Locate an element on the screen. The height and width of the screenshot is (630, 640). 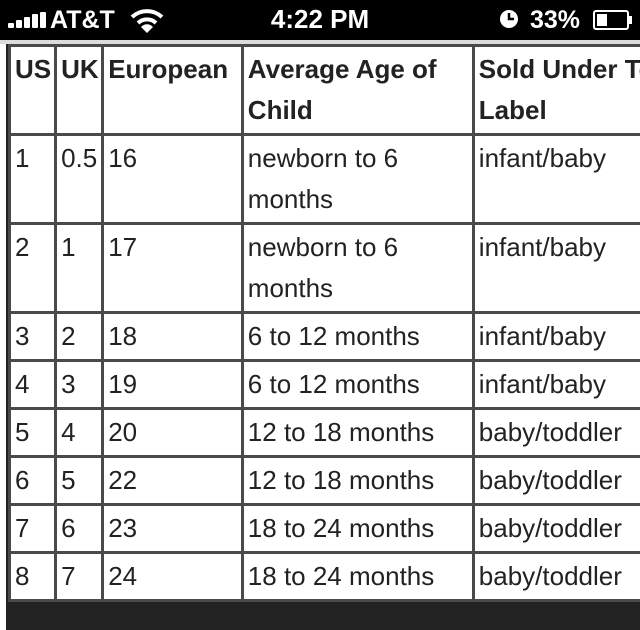
table-row: 3 2 18 6 to 12 months infant/baby is located at coordinates (325, 336).